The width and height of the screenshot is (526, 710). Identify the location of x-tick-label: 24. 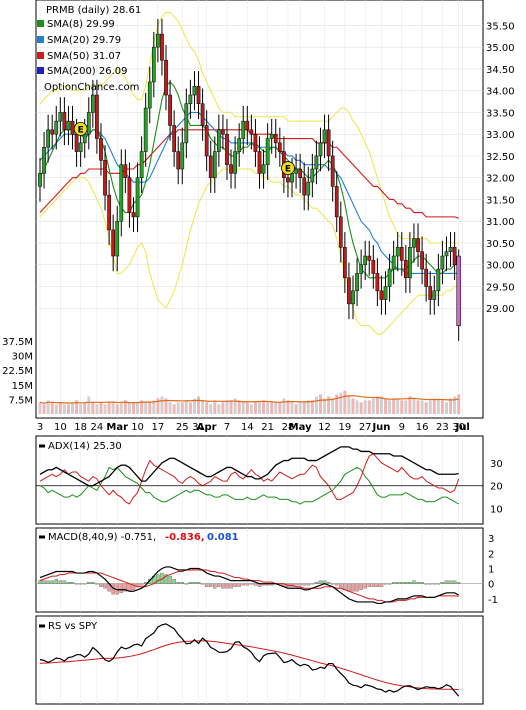
(97, 427).